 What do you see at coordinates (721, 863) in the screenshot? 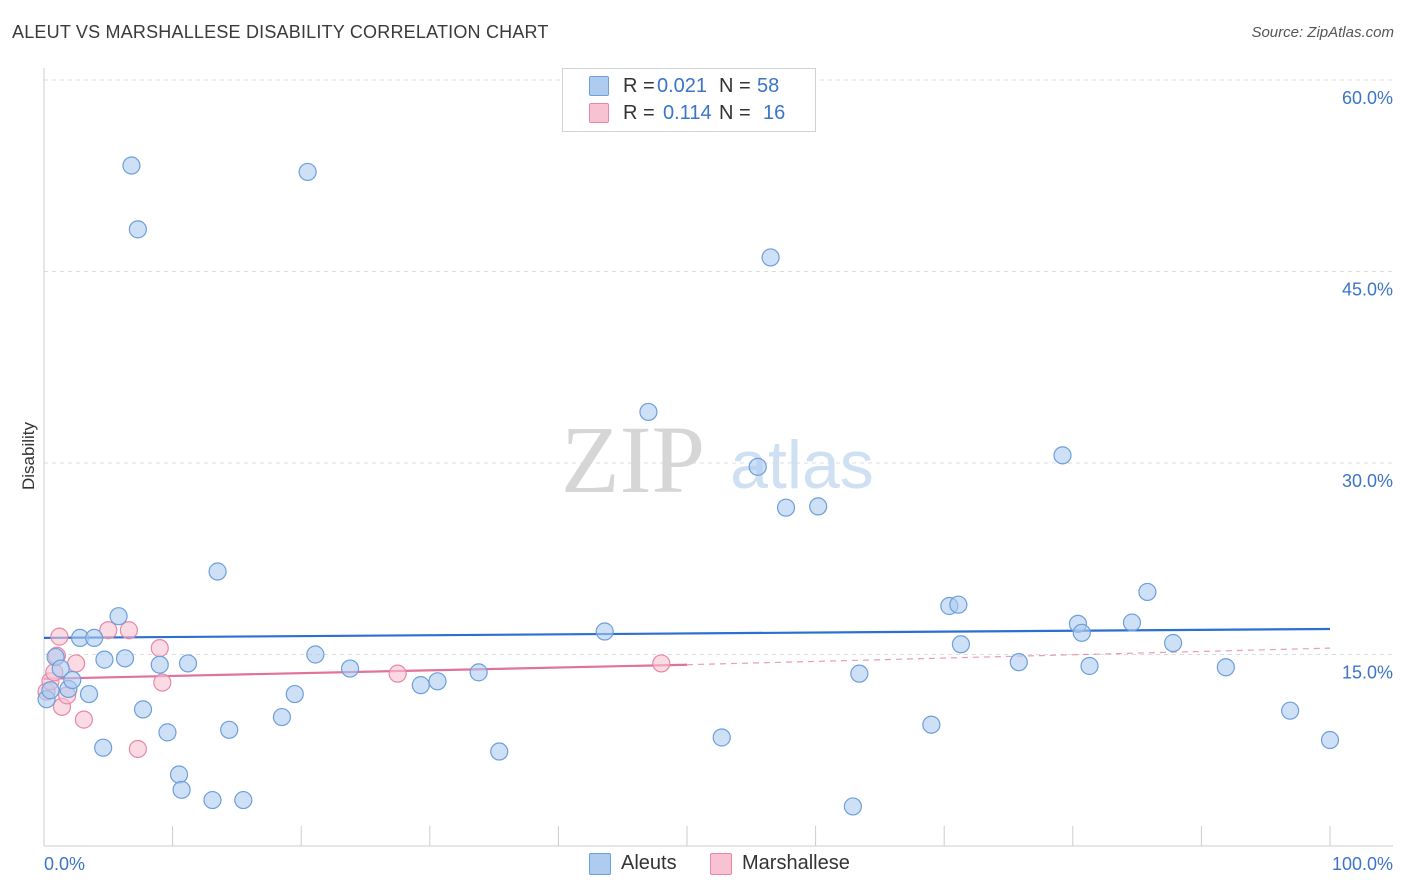
I see `marshallese-legend-swatch` at bounding box center [721, 863].